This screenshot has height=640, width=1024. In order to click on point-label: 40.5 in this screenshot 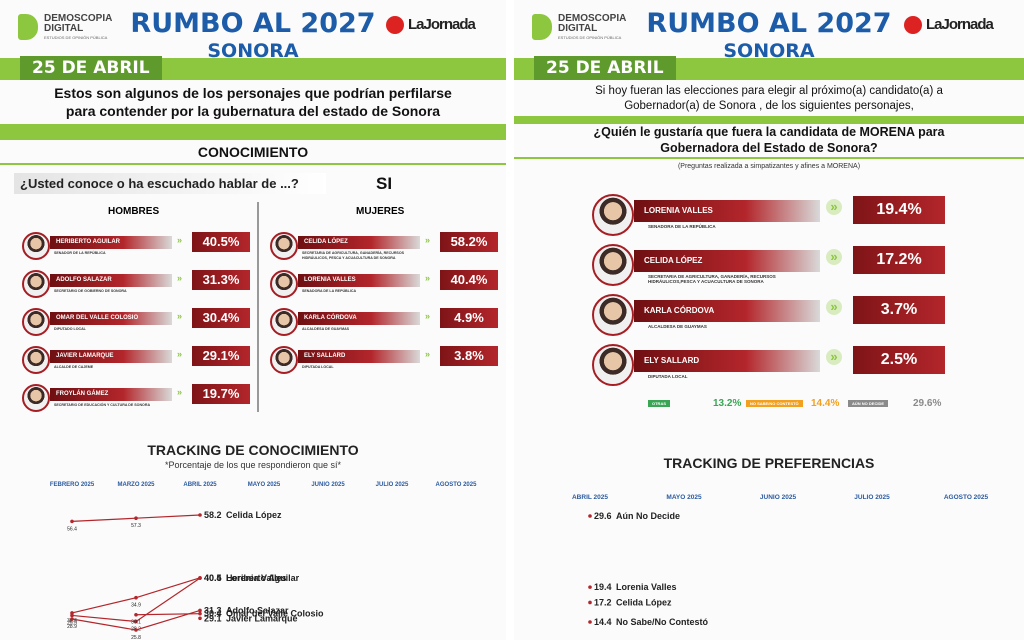, I will do `click(213, 578)`.